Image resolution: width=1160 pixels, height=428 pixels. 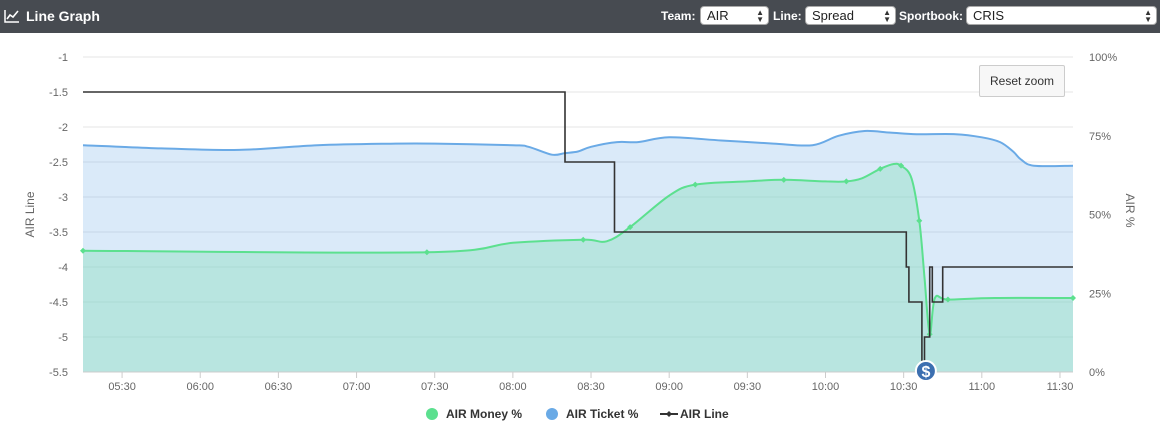 What do you see at coordinates (591, 387) in the screenshot?
I see `x-tick-label: 08:30` at bounding box center [591, 387].